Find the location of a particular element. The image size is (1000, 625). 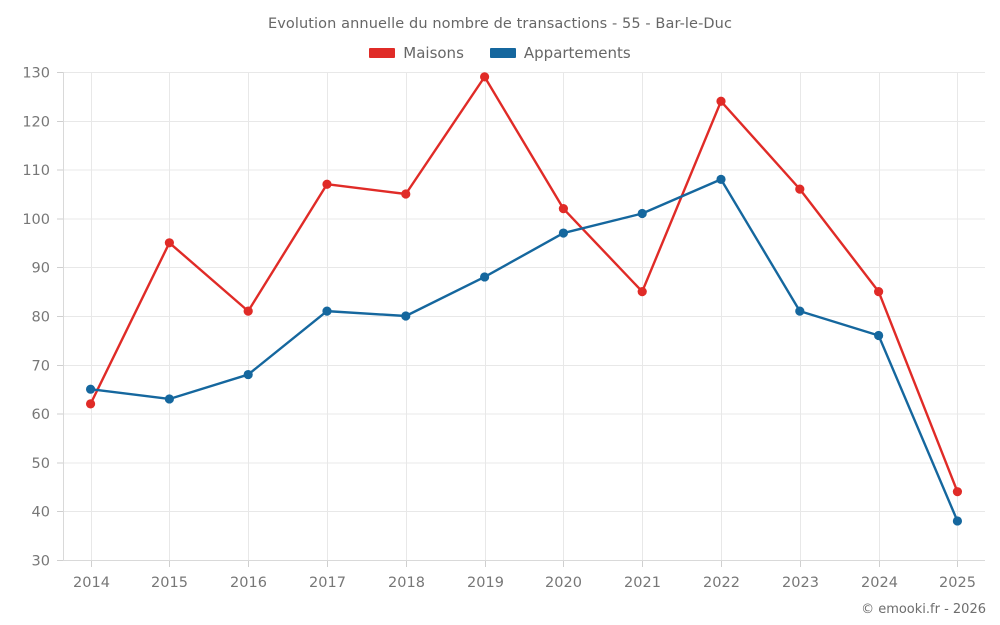

x-axis-tick-label: 2015 is located at coordinates (169, 583).